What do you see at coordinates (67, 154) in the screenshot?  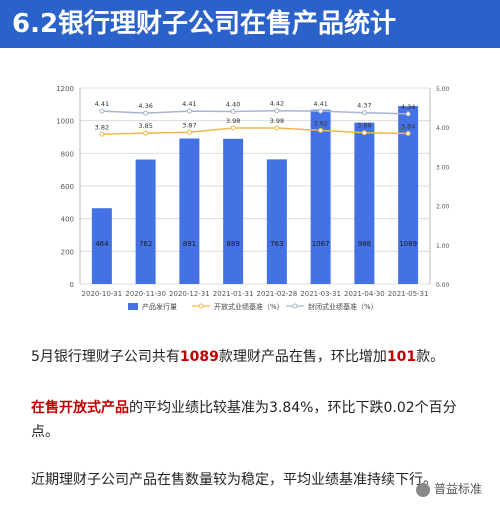 I see `y-left-tick-label: 800` at bounding box center [67, 154].